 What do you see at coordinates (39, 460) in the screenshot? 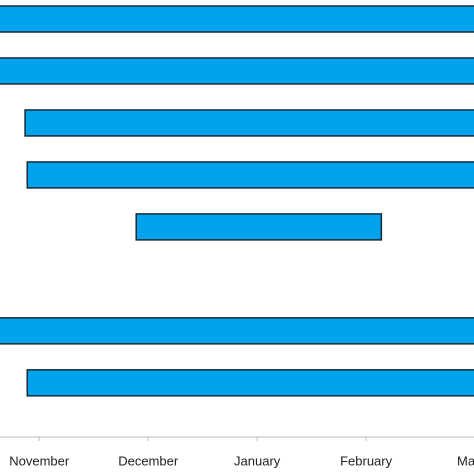
I see `x-tick-label: November` at bounding box center [39, 460].